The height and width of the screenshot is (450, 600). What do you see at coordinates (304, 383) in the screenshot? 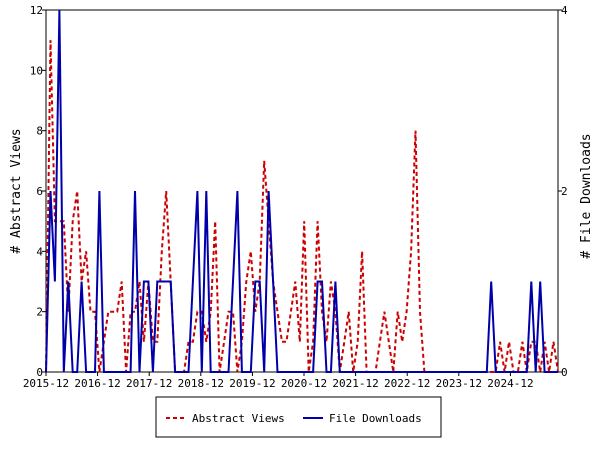
I see `x-tick-label: 2020-12` at bounding box center [304, 383].